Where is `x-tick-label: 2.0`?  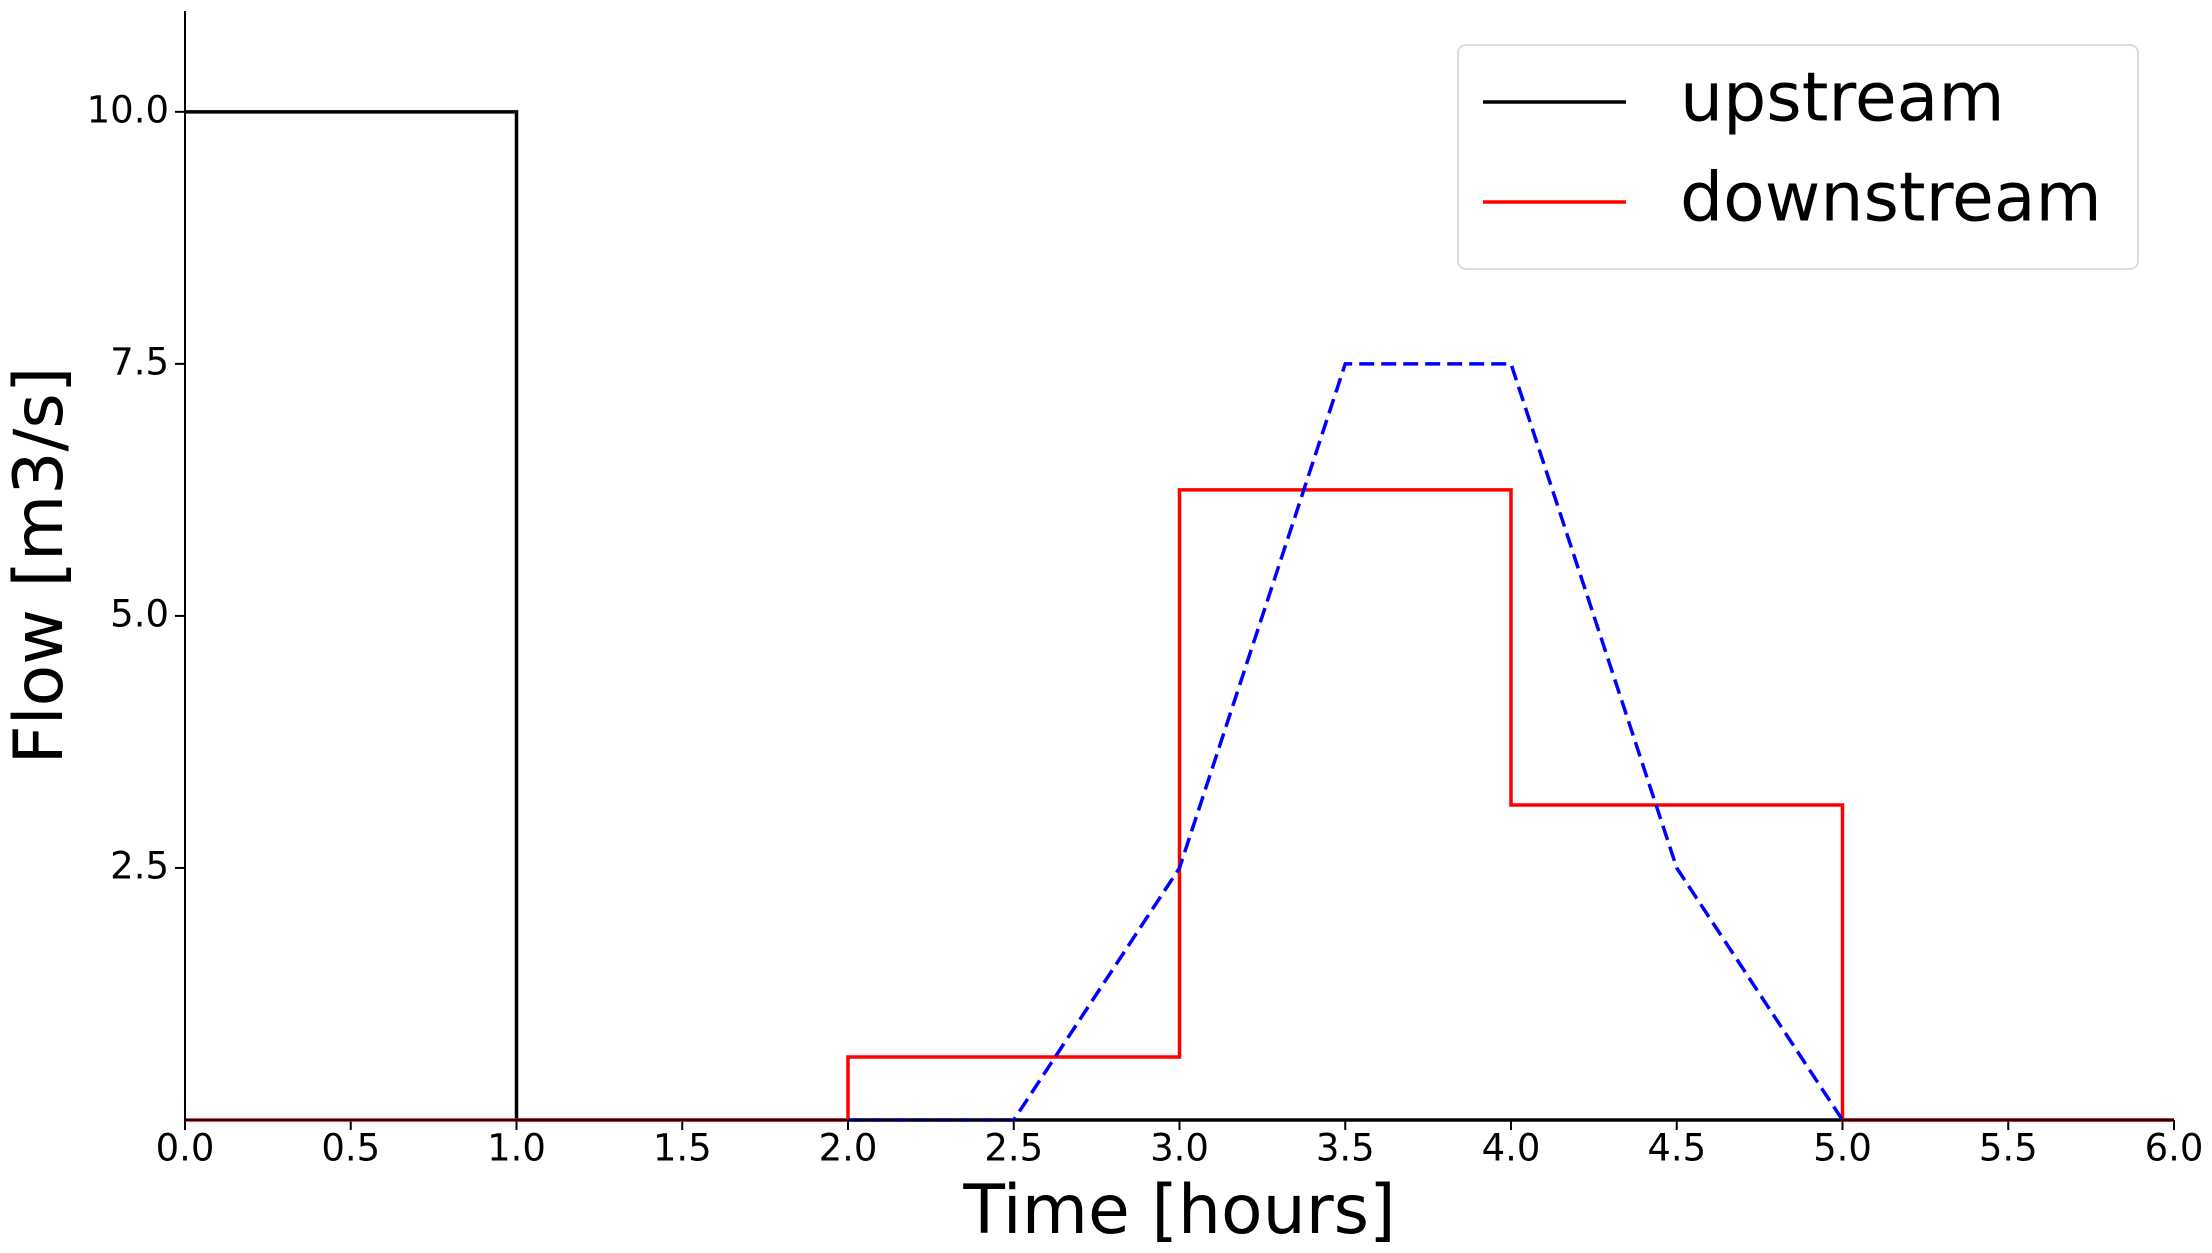 x-tick-label: 2.0 is located at coordinates (848, 1148).